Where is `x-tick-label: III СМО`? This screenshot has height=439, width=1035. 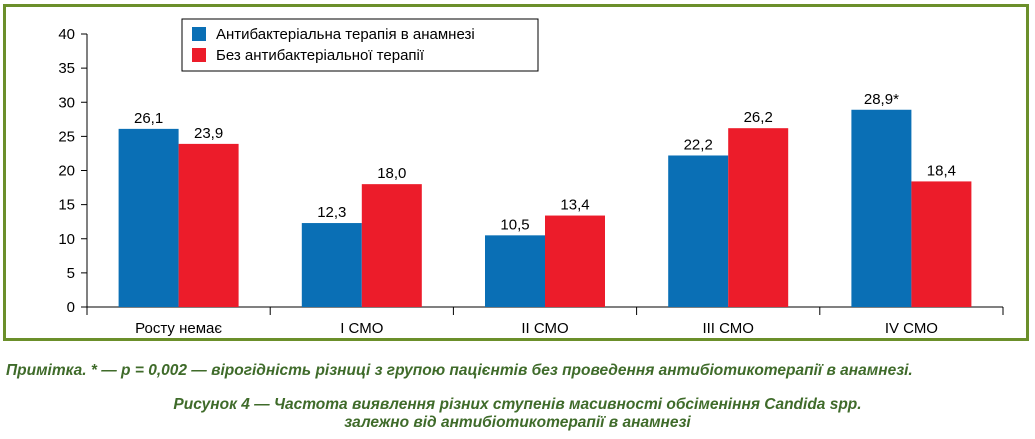 x-tick-label: III СМО is located at coordinates (728, 328).